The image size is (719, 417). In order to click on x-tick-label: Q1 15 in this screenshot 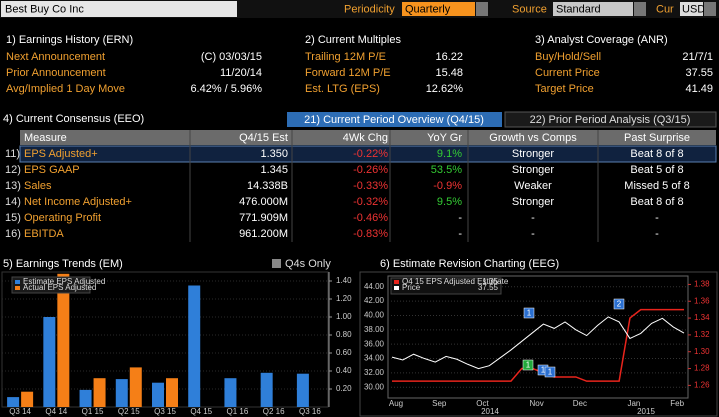, I will do `click(93, 411)`.